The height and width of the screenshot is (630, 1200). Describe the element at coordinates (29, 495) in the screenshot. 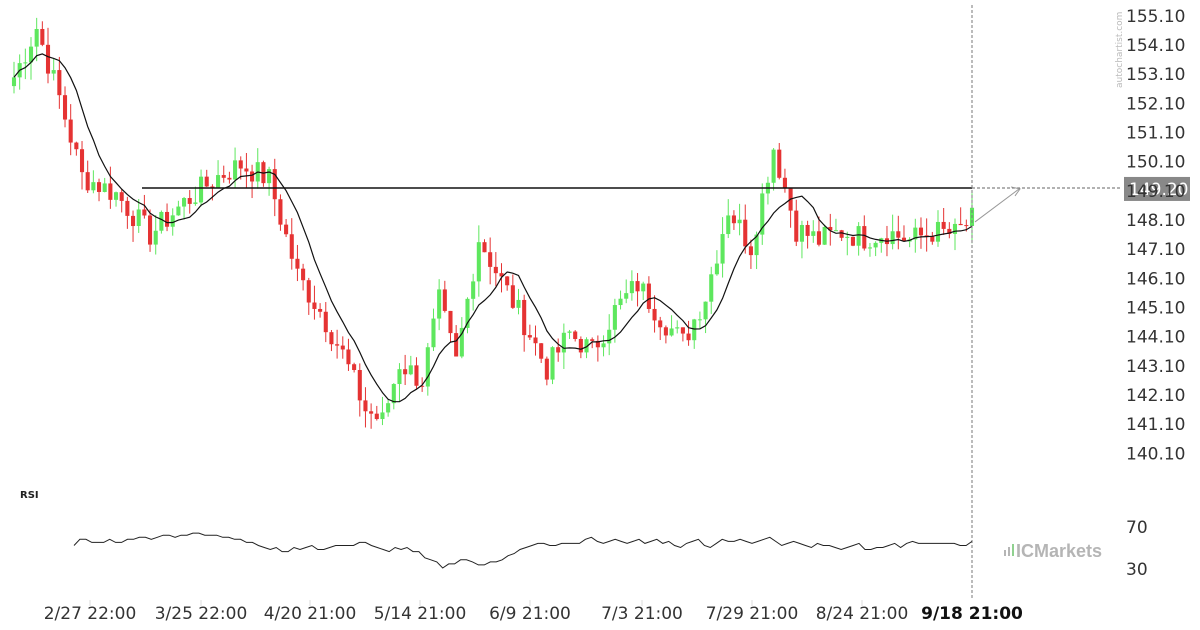

I see `rsi-title: RSI` at that location.